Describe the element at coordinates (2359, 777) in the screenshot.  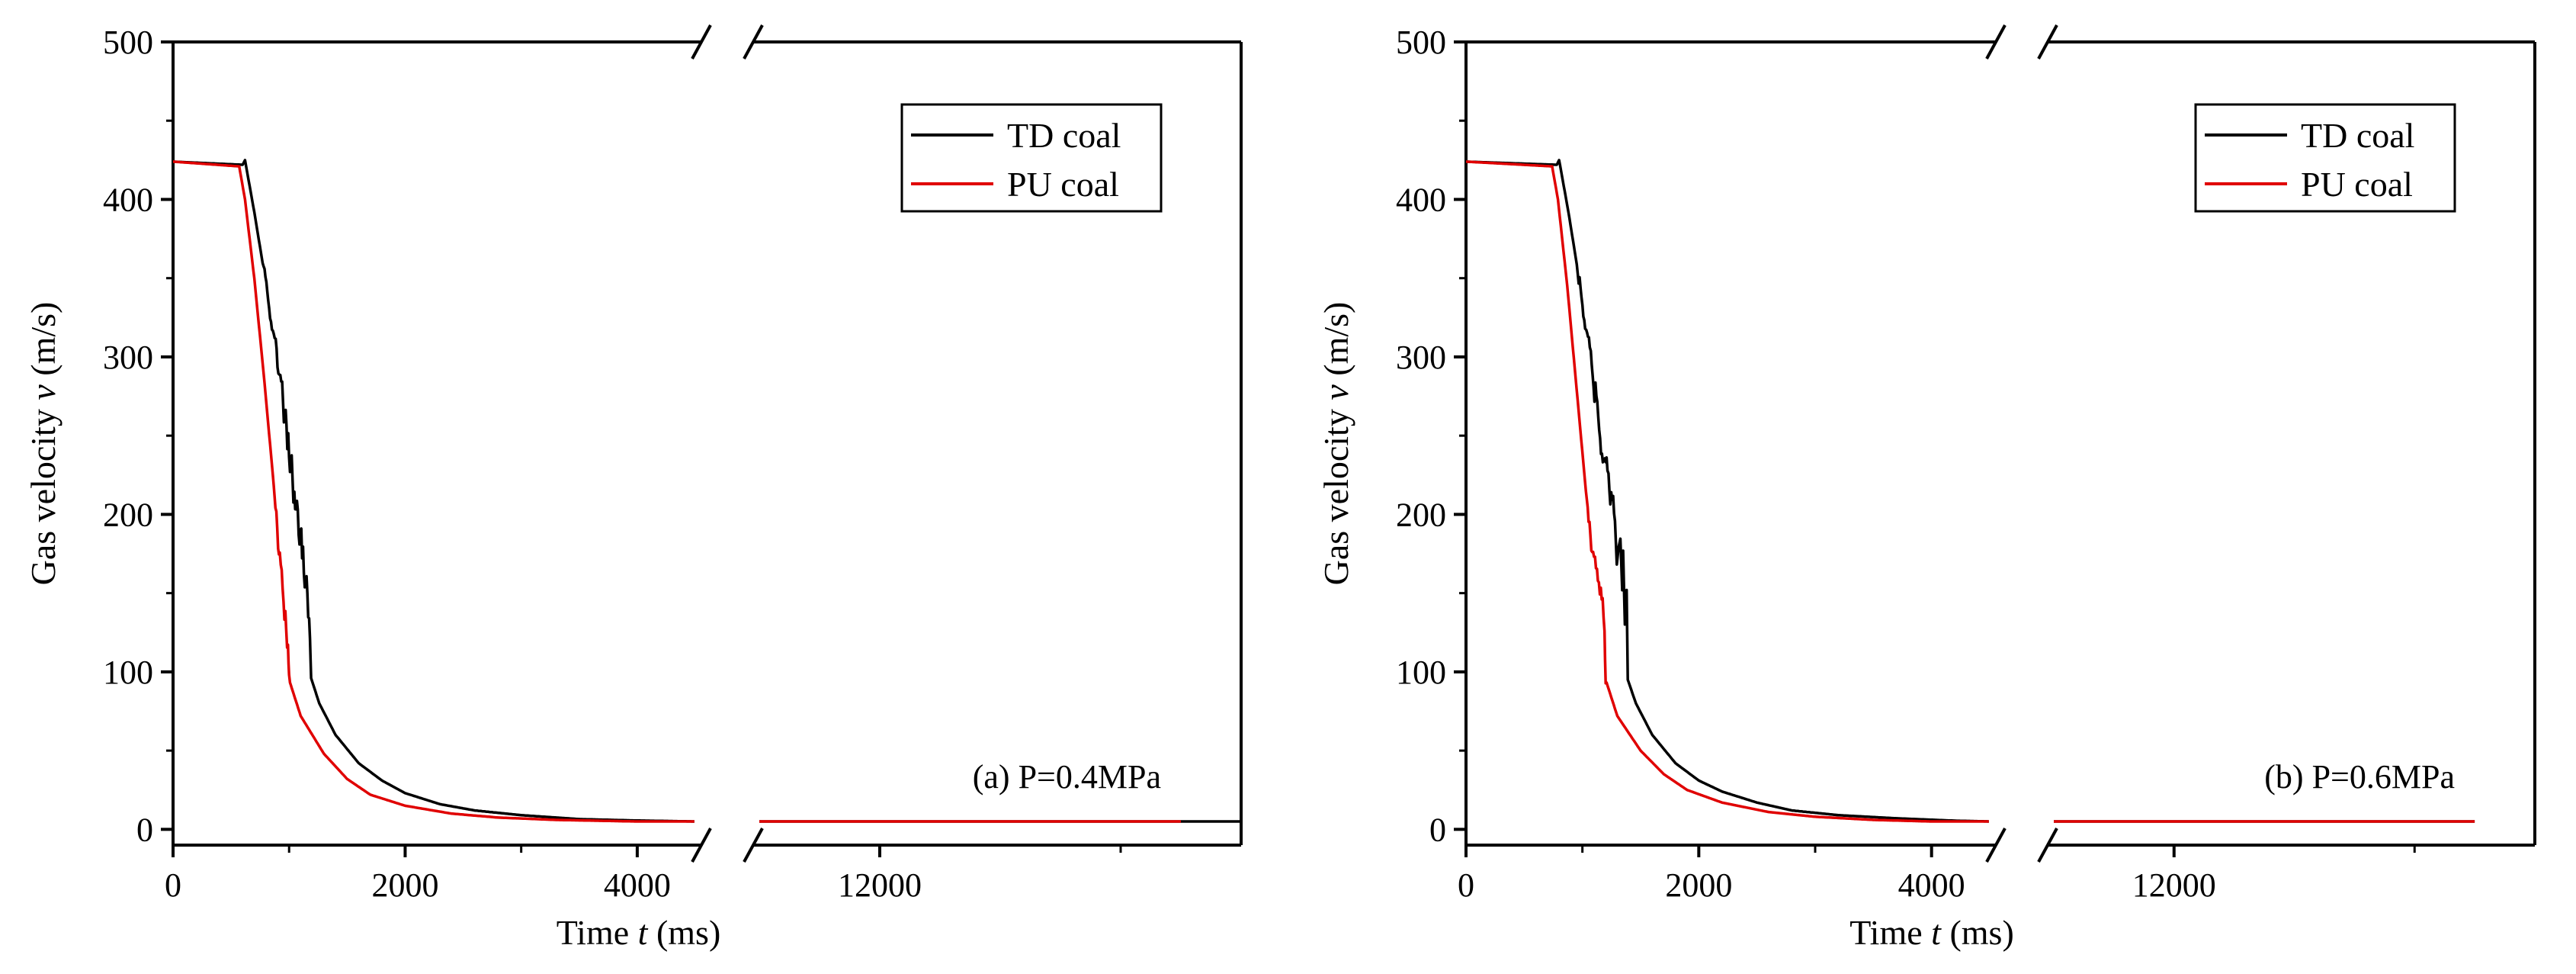
I see `panel-annotation: (b) P=0.6MPa` at that location.